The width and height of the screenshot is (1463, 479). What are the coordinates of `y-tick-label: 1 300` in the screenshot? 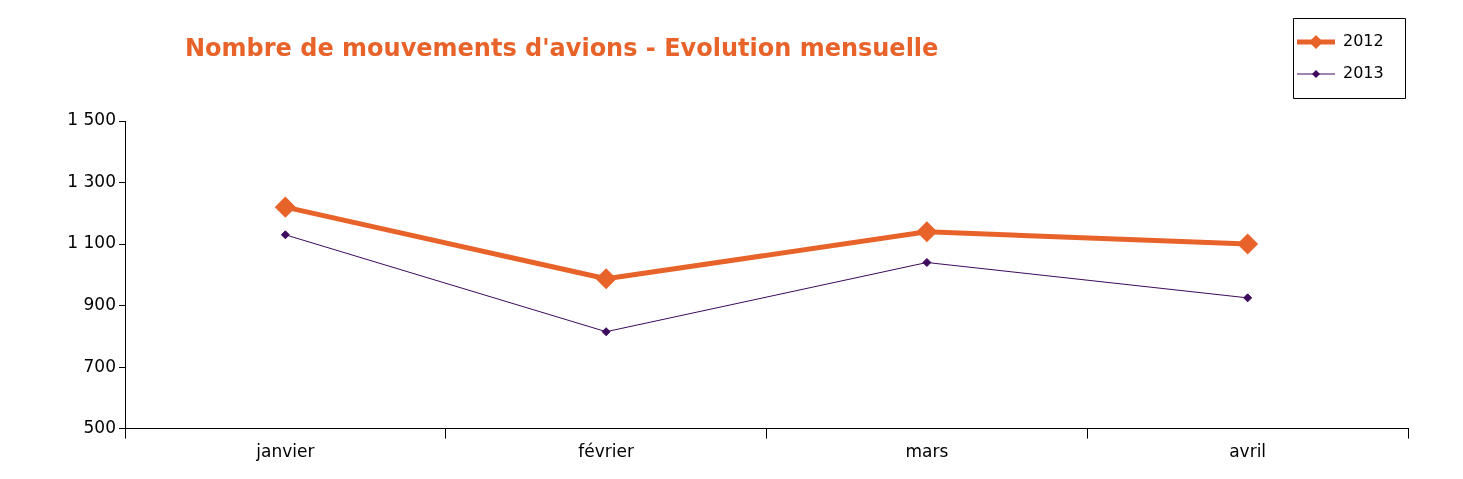 It's located at (91, 180).